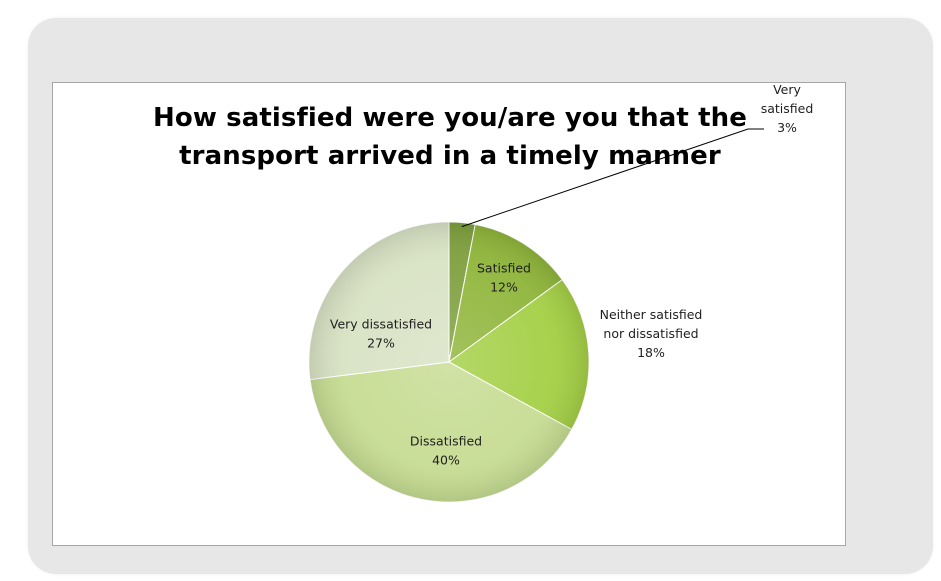  What do you see at coordinates (787, 108) in the screenshot?
I see `data-label-very-satisfied: Very satisfied 3%` at bounding box center [787, 108].